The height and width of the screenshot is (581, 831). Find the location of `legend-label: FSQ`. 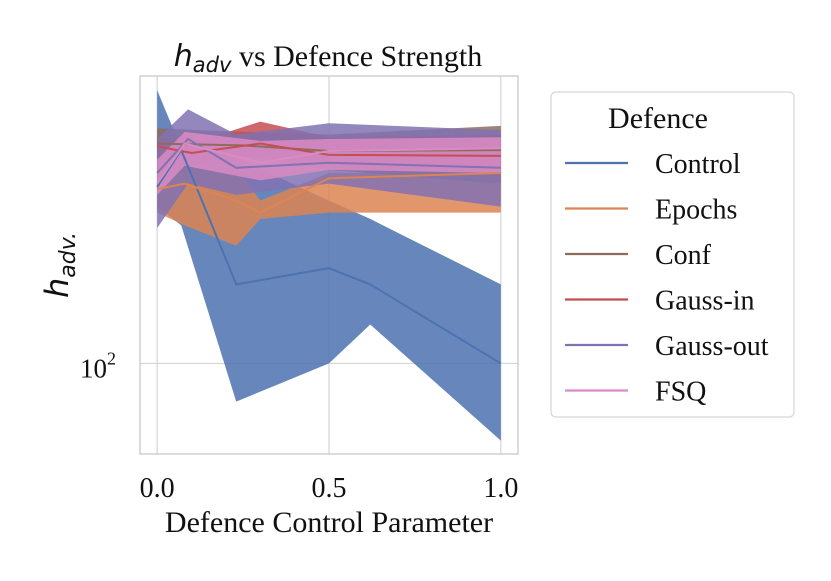

legend-label: FSQ is located at coordinates (680, 392).